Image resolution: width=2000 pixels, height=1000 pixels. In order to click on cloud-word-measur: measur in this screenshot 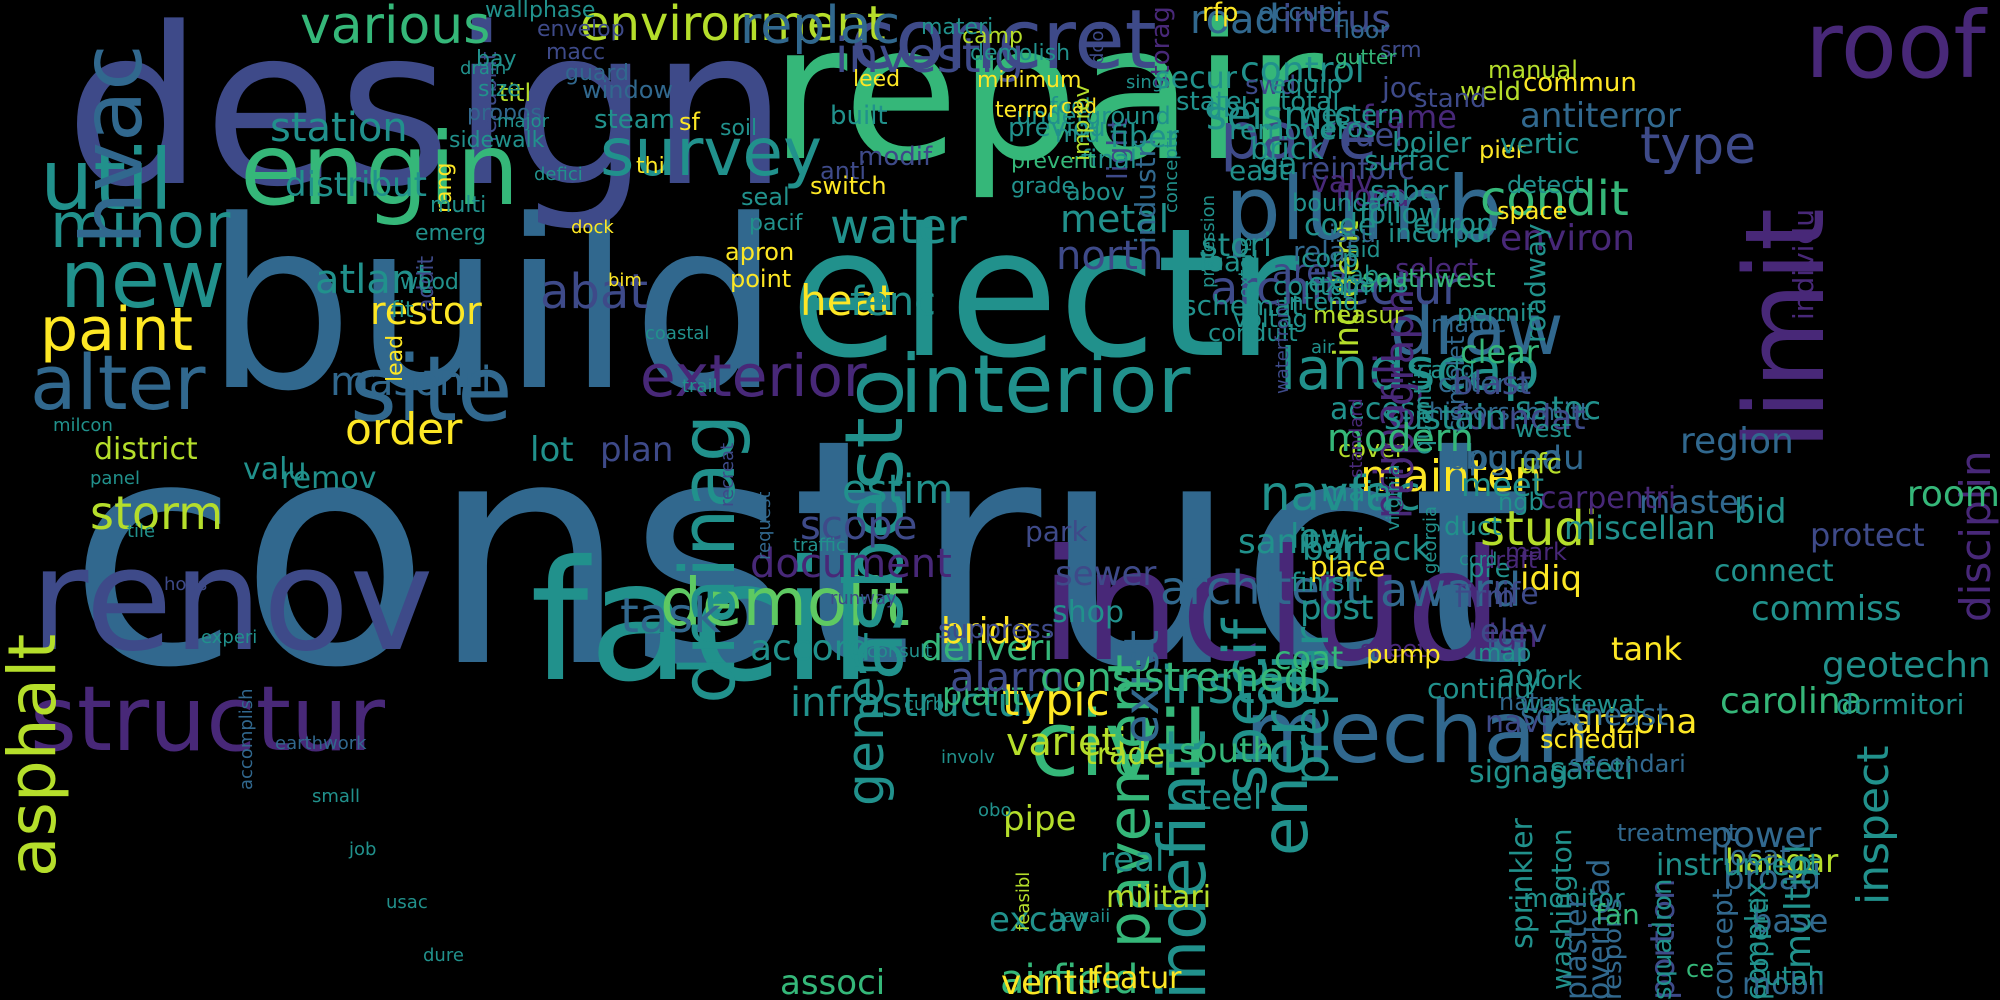, I will do `click(1358, 315)`.